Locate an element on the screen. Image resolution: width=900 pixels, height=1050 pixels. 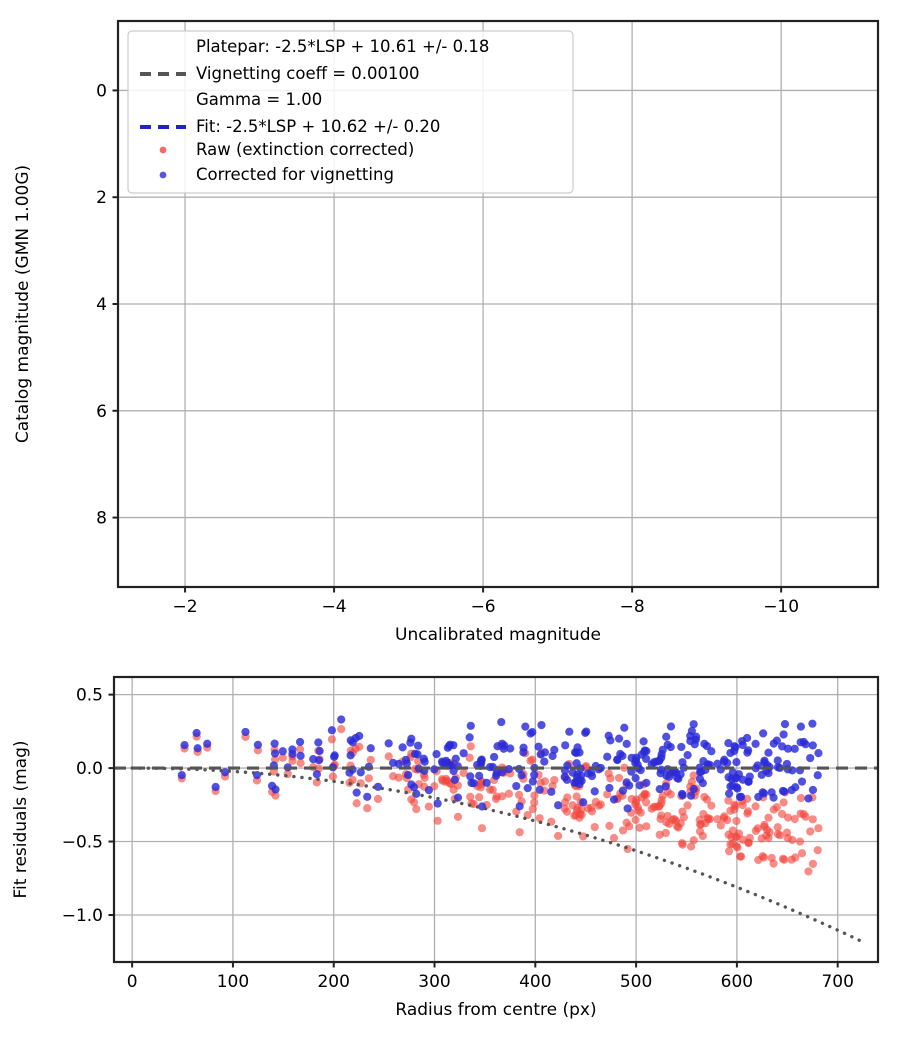
y-tick-label: 6 is located at coordinates (101, 412).